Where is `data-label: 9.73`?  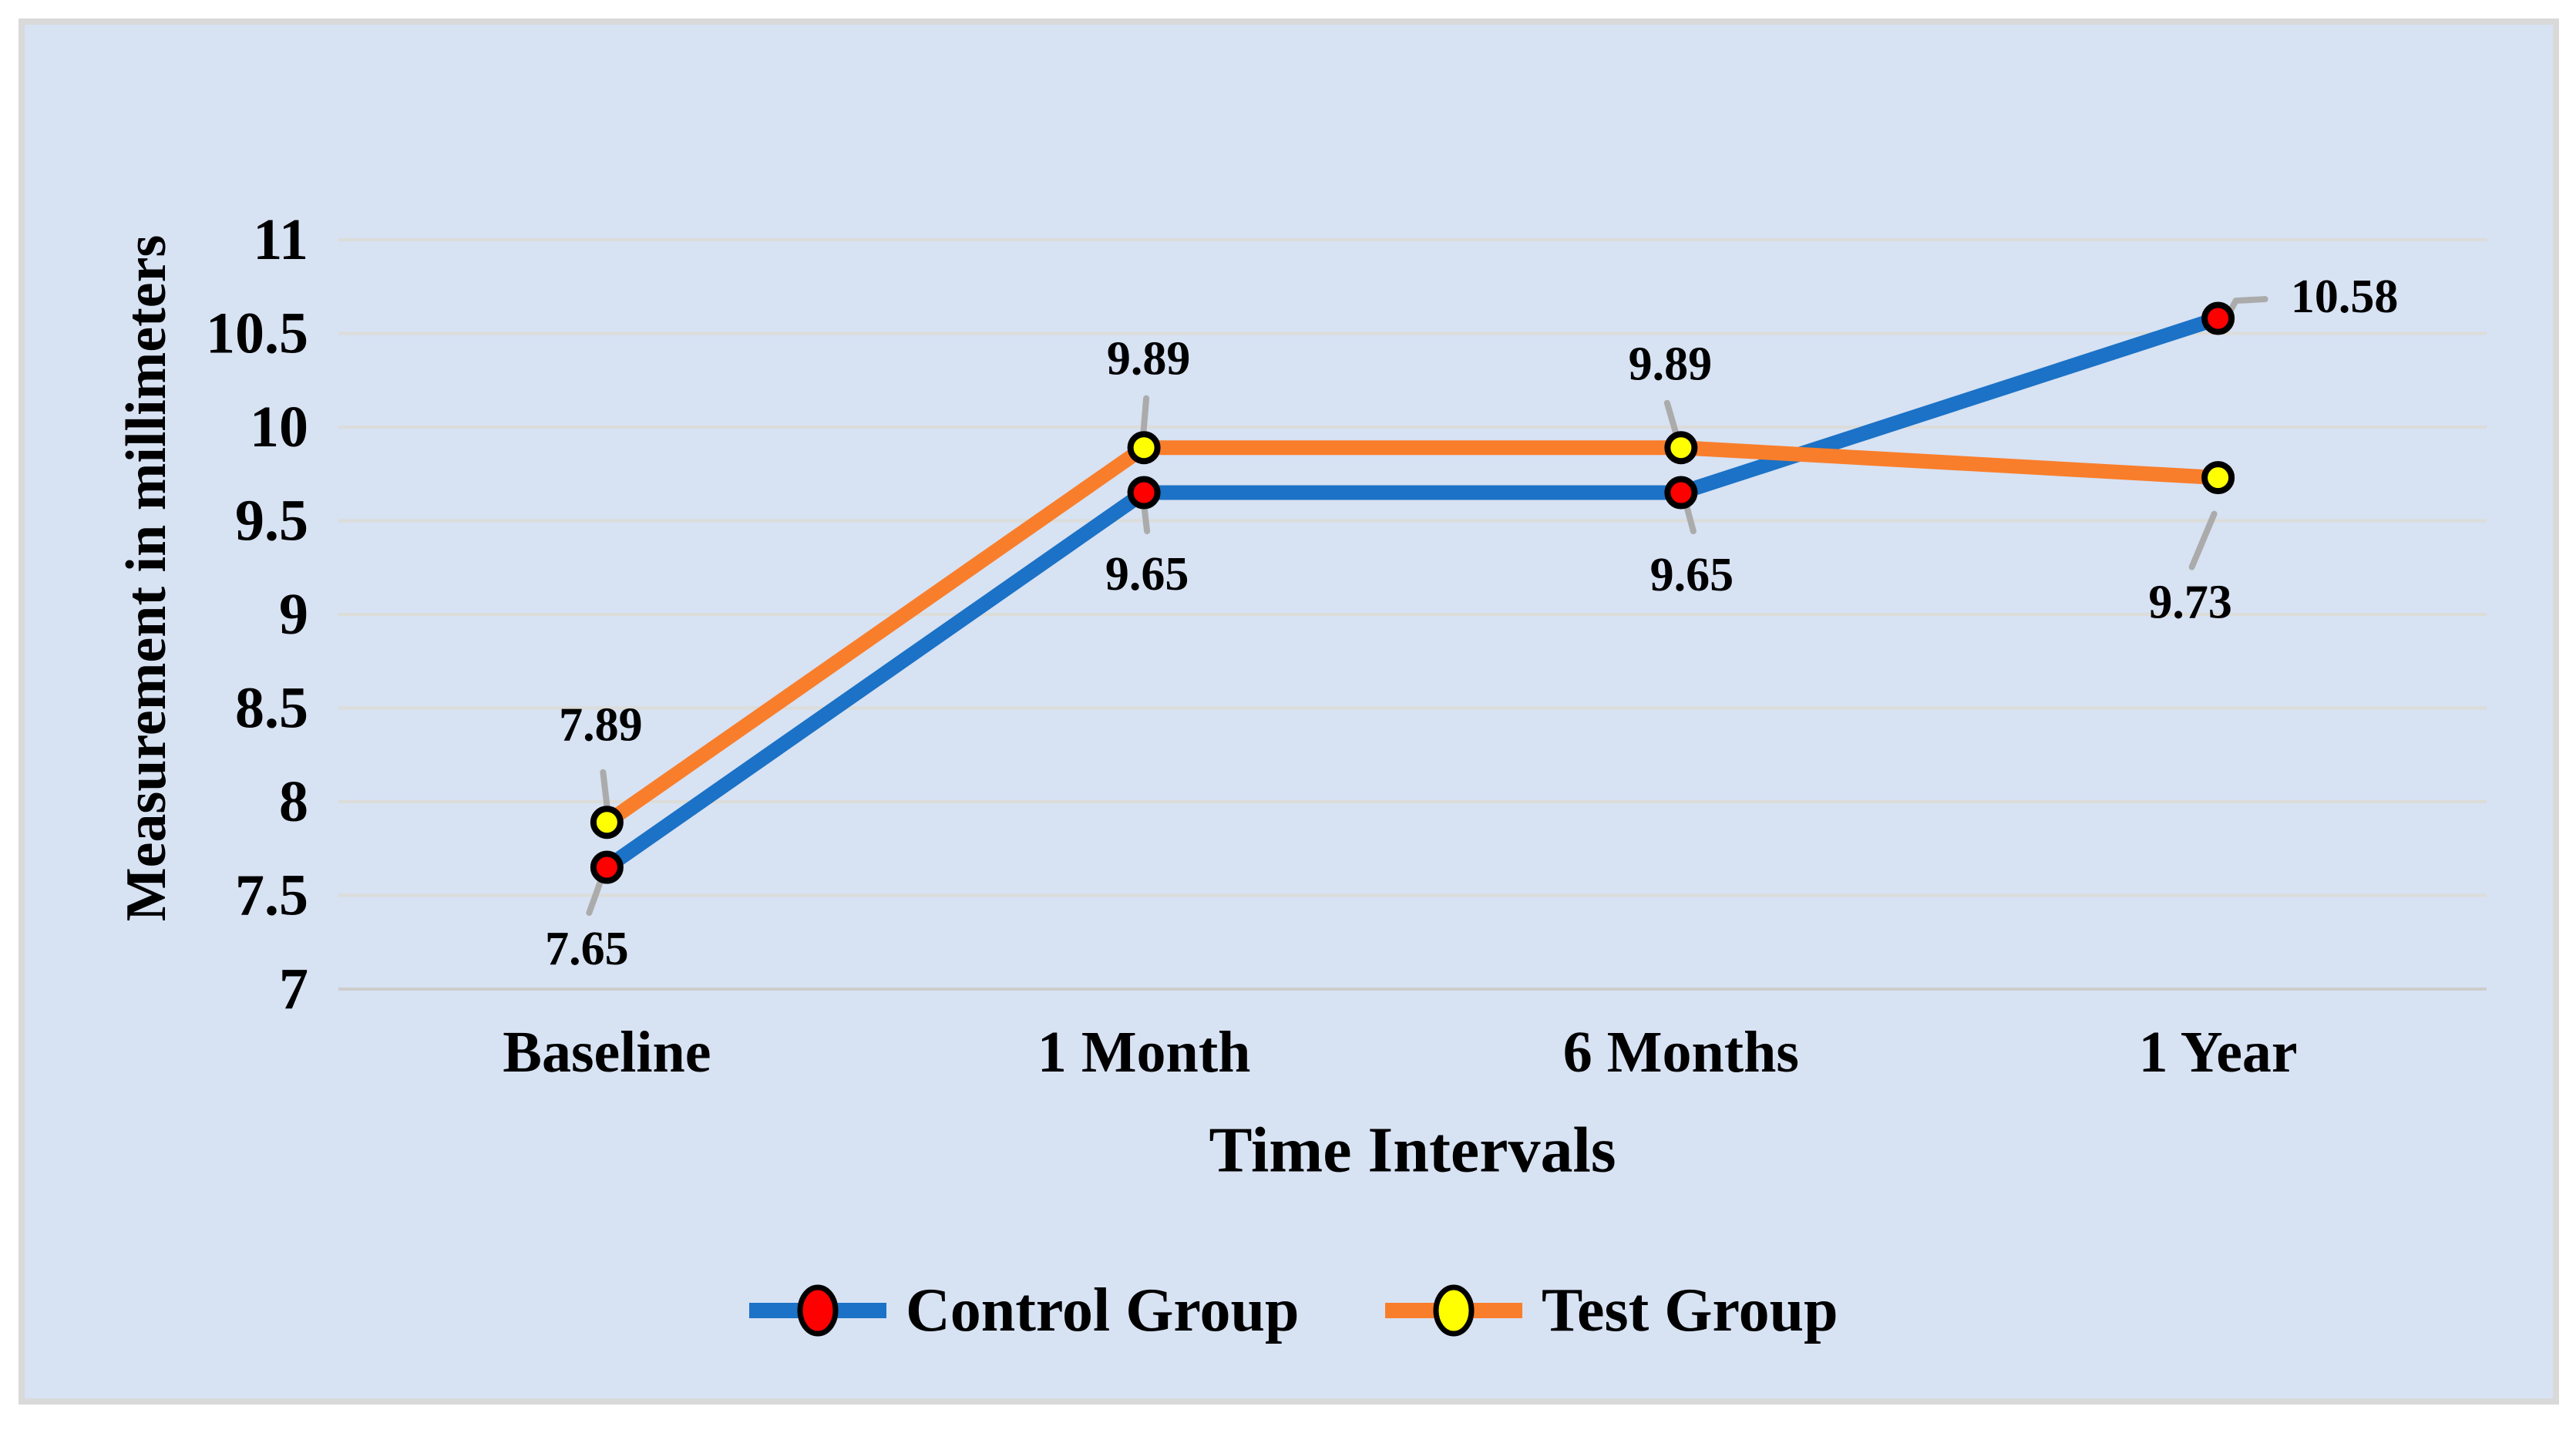
data-label: 9.73 is located at coordinates (2190, 603).